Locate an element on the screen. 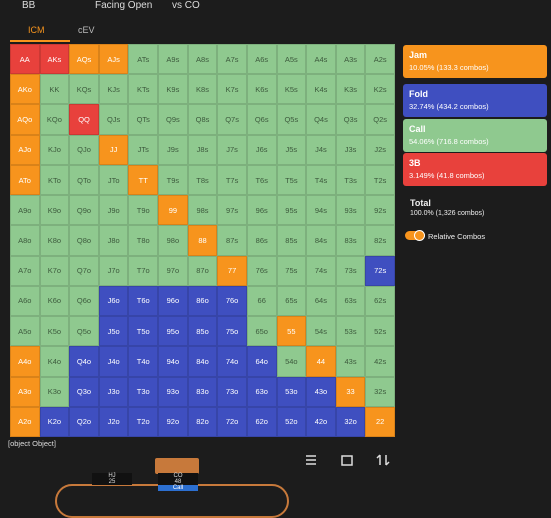  hand-cell: KK is located at coordinates (54, 89).